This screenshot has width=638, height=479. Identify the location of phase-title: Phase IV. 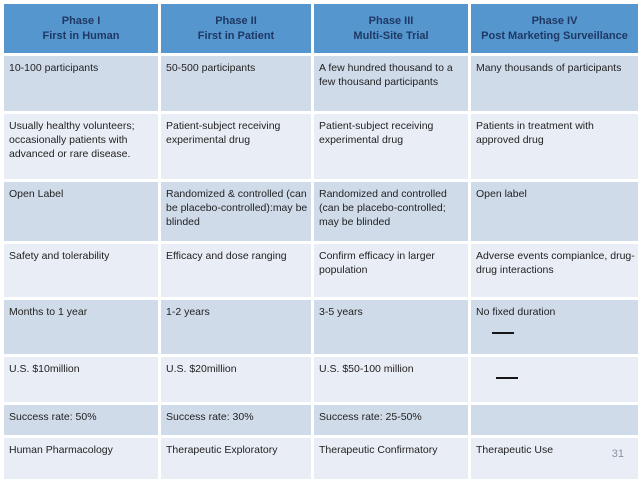
(554, 20).